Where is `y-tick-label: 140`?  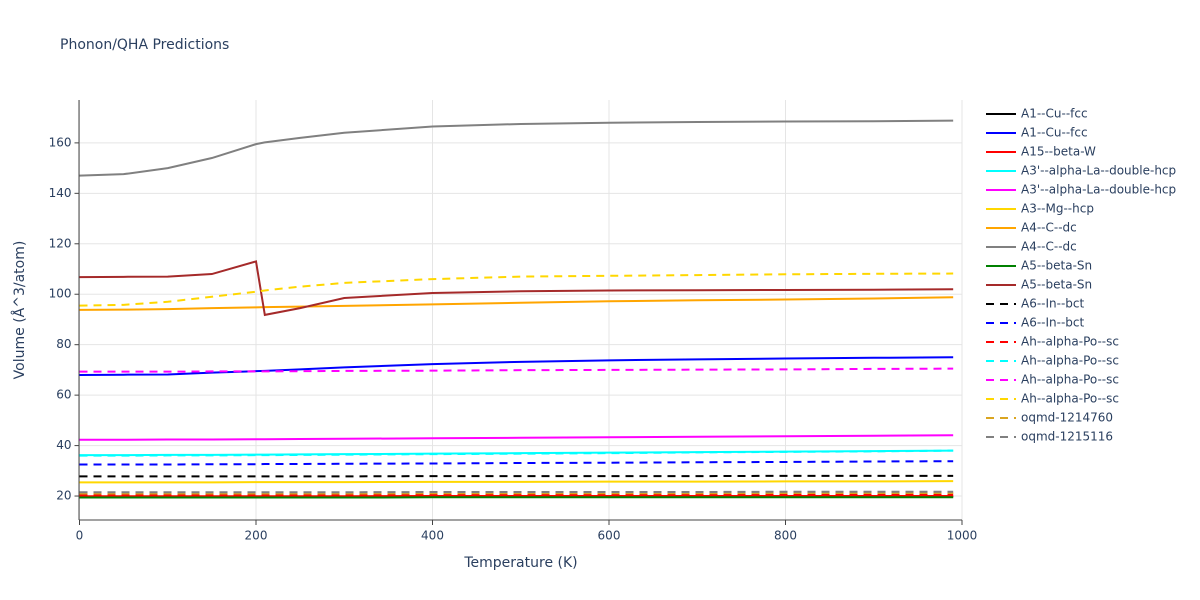
y-tick-label: 140 is located at coordinates (60, 193).